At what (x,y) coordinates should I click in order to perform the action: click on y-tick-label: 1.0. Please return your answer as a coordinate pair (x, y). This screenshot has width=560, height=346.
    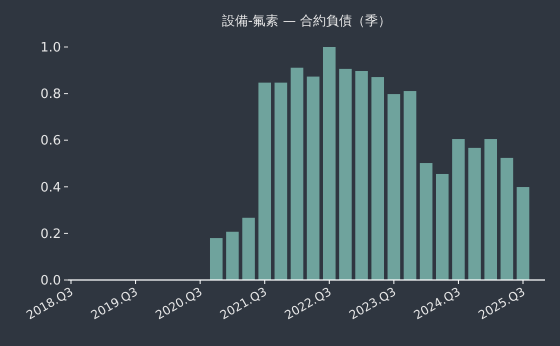
    Looking at the image, I should click on (50, 48).